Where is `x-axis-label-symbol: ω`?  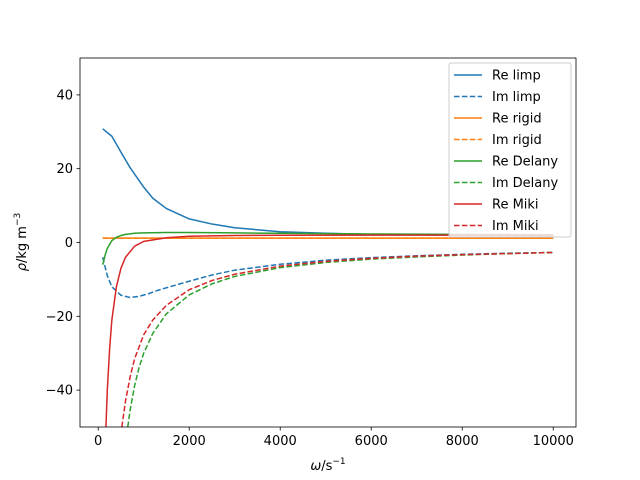
x-axis-label-symbol: ω is located at coordinates (315, 466).